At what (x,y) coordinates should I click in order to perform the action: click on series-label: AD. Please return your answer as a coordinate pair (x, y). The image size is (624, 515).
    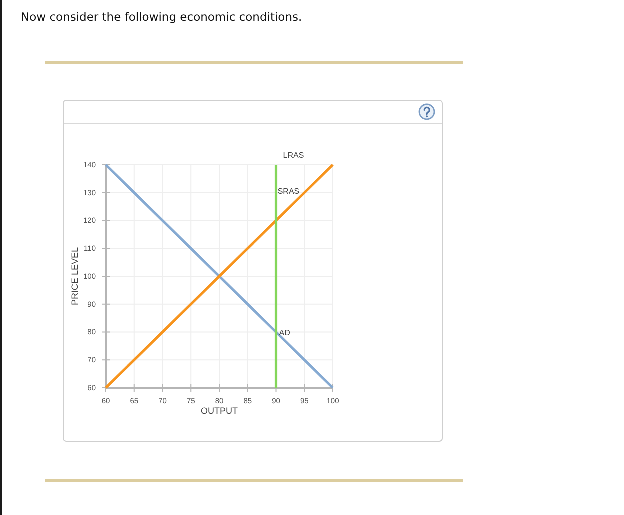
    Looking at the image, I should click on (285, 333).